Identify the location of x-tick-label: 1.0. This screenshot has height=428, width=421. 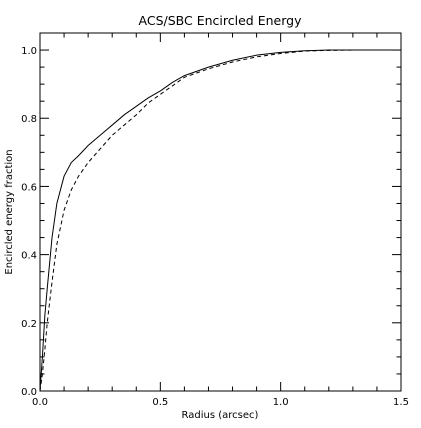
(281, 402).